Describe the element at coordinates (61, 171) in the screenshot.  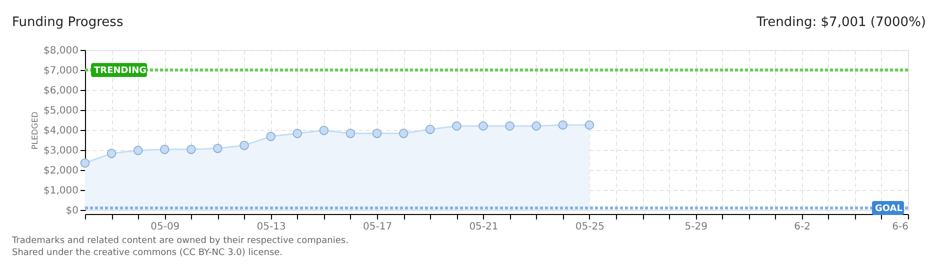
I see `y-tick-label: $2,000` at that location.